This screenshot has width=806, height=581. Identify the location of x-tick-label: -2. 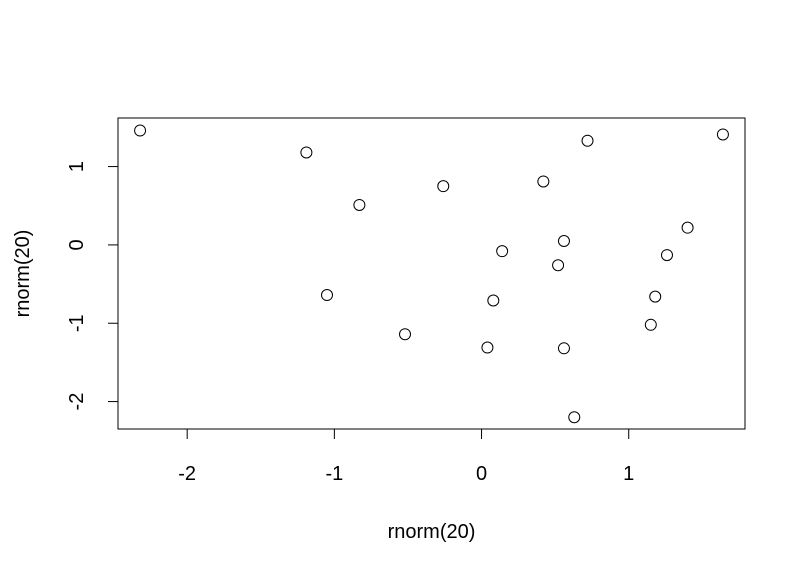
(187, 474).